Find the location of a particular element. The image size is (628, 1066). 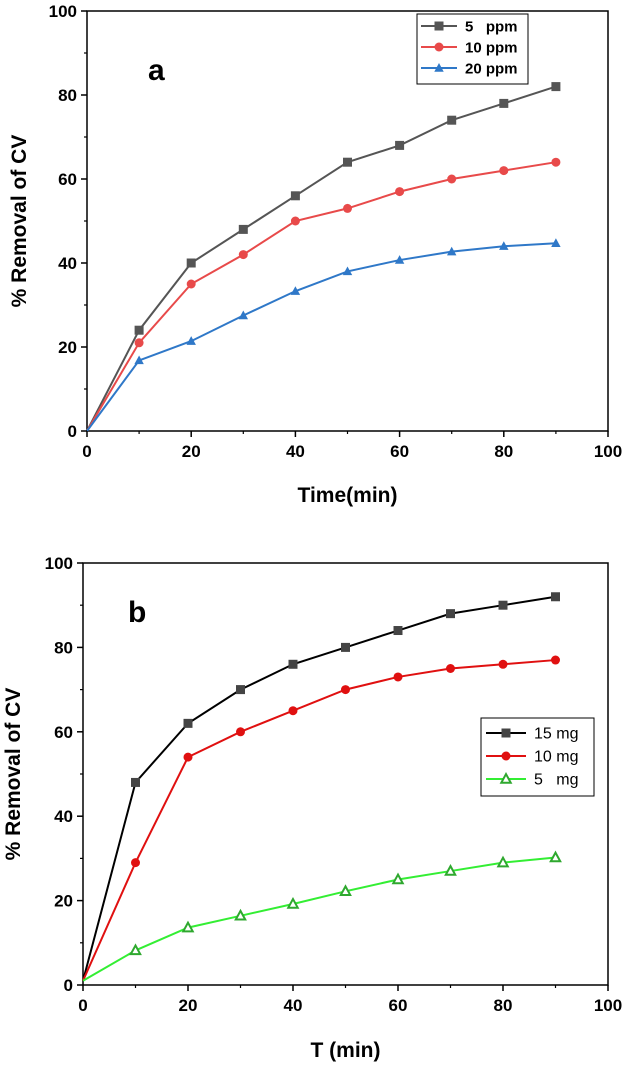

legend: 15 mg 10 mg 5 mg is located at coordinates (537, 757).